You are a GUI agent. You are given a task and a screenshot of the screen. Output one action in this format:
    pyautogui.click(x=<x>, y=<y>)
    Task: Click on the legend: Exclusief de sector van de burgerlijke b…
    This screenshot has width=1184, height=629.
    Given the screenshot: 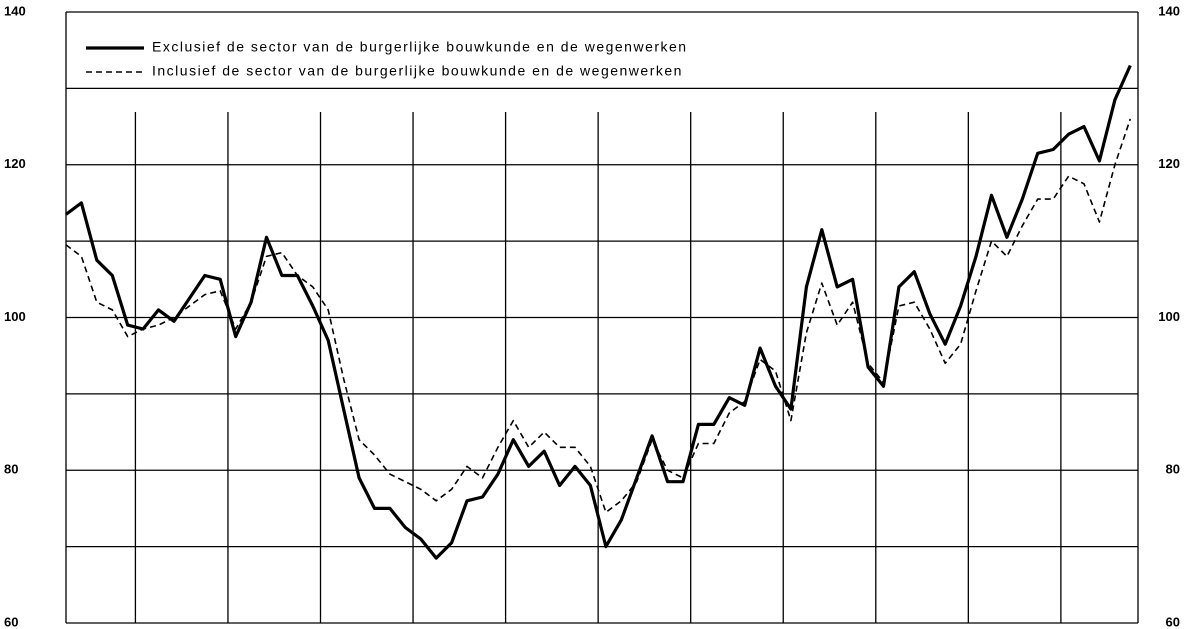 What is the action you would take?
    pyautogui.click(x=436, y=57)
    